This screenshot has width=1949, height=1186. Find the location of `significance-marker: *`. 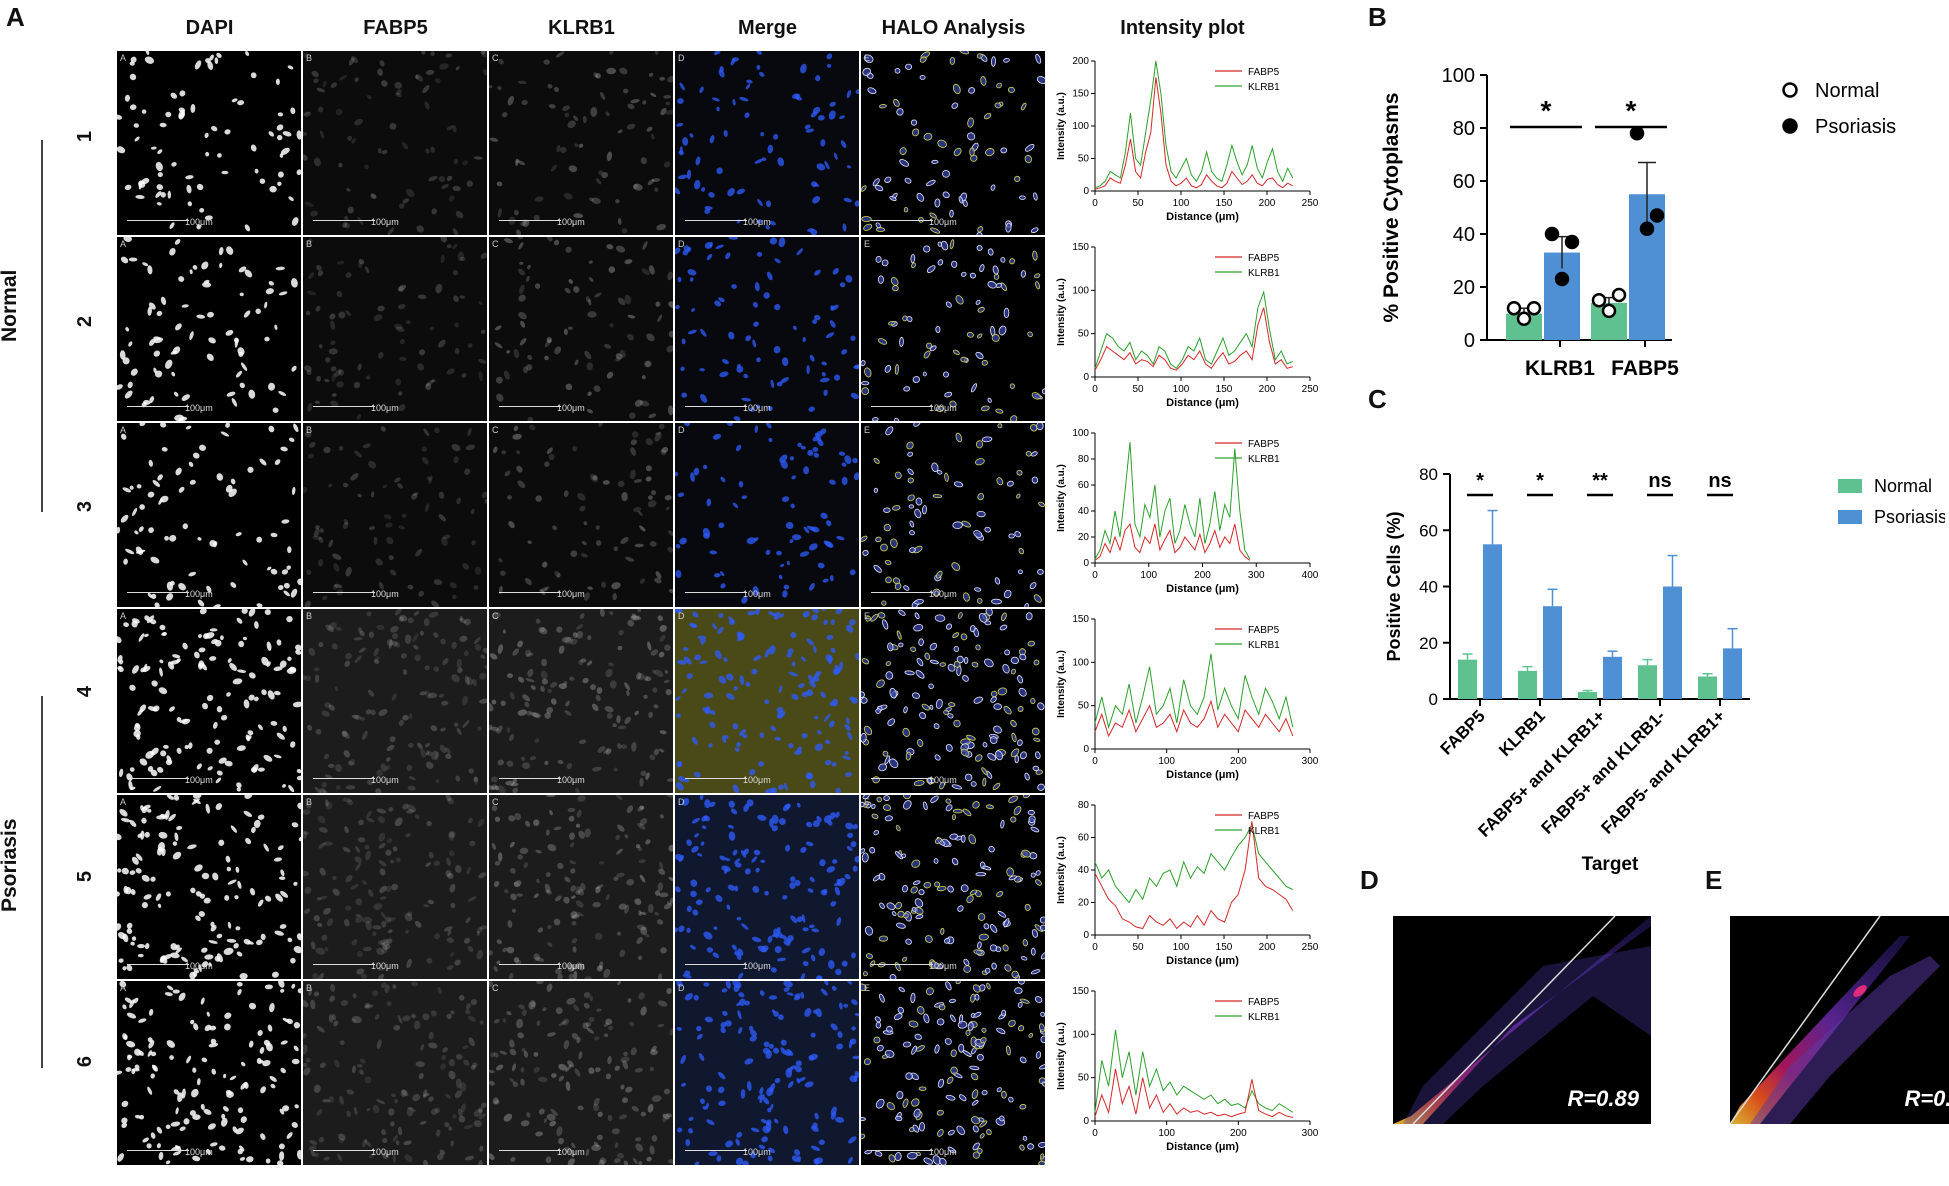

significance-marker: * is located at coordinates (1480, 481).